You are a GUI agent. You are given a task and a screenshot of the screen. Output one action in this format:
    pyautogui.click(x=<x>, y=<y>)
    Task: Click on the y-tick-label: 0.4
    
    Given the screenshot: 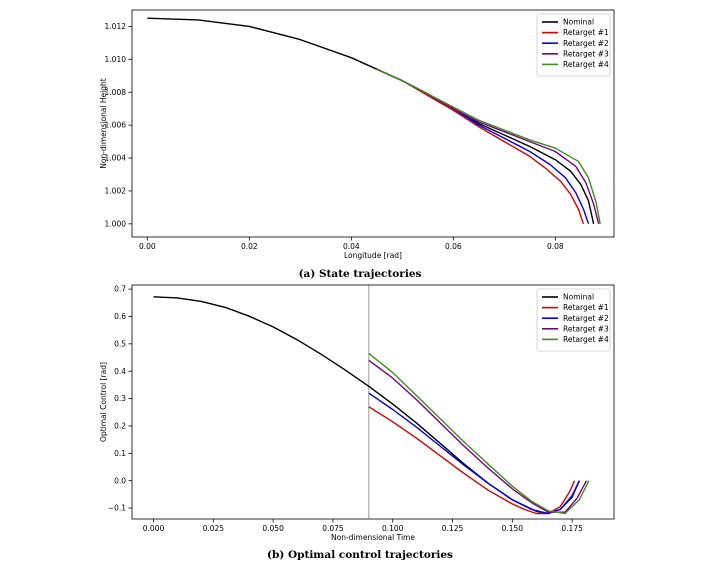 What is the action you would take?
    pyautogui.click(x=120, y=371)
    